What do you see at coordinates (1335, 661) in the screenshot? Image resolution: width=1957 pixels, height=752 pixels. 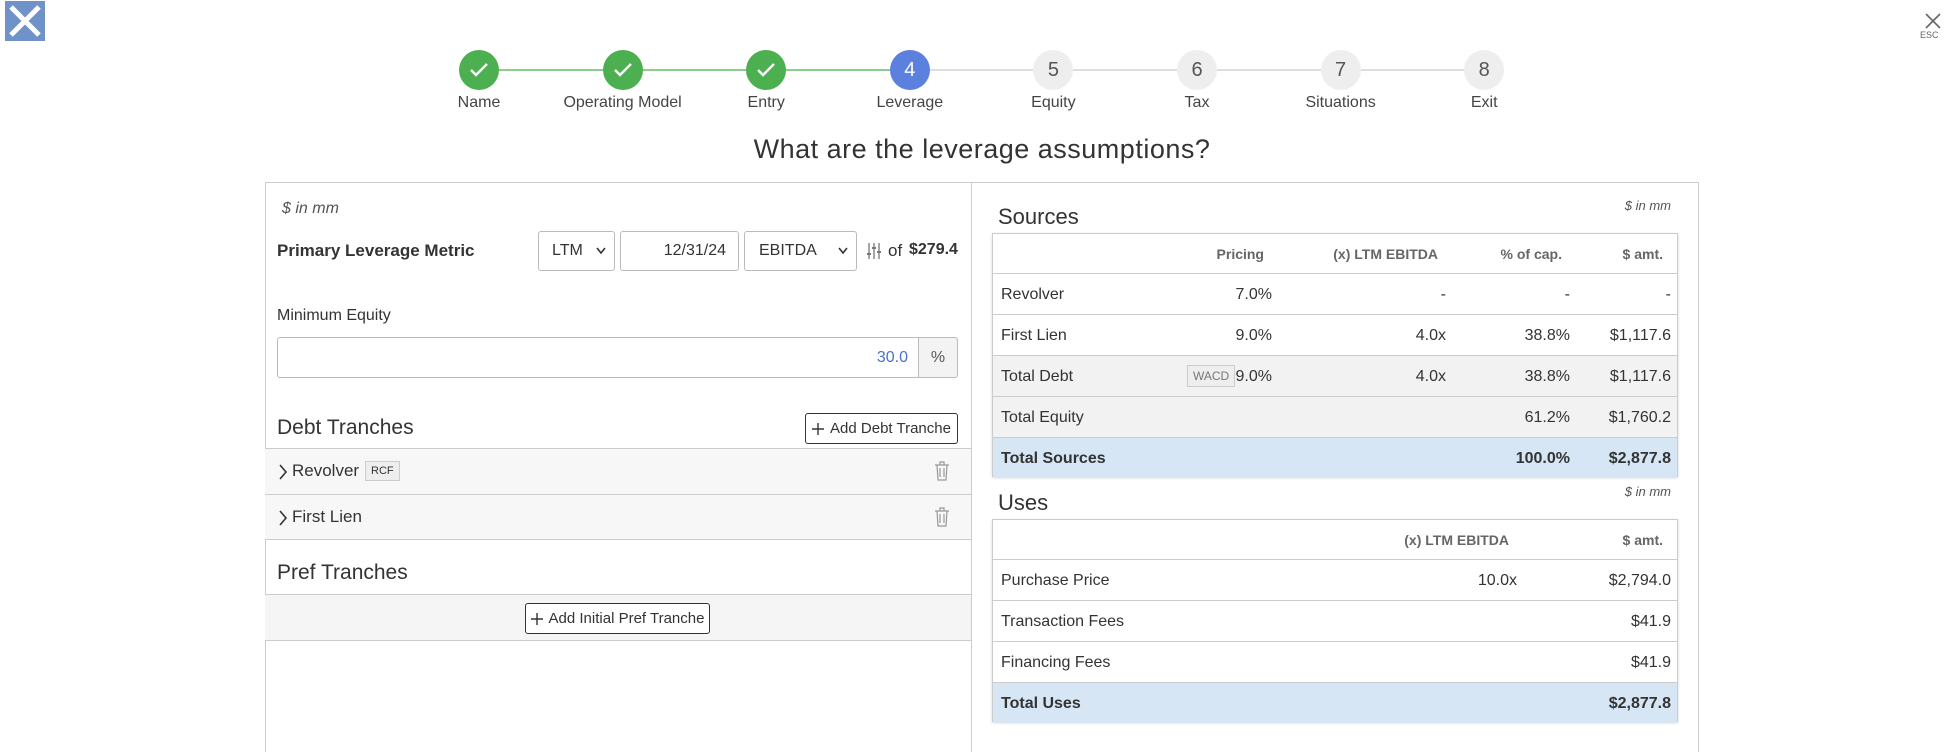 I see `table-row: Financing Fees $41.9` at bounding box center [1335, 661].